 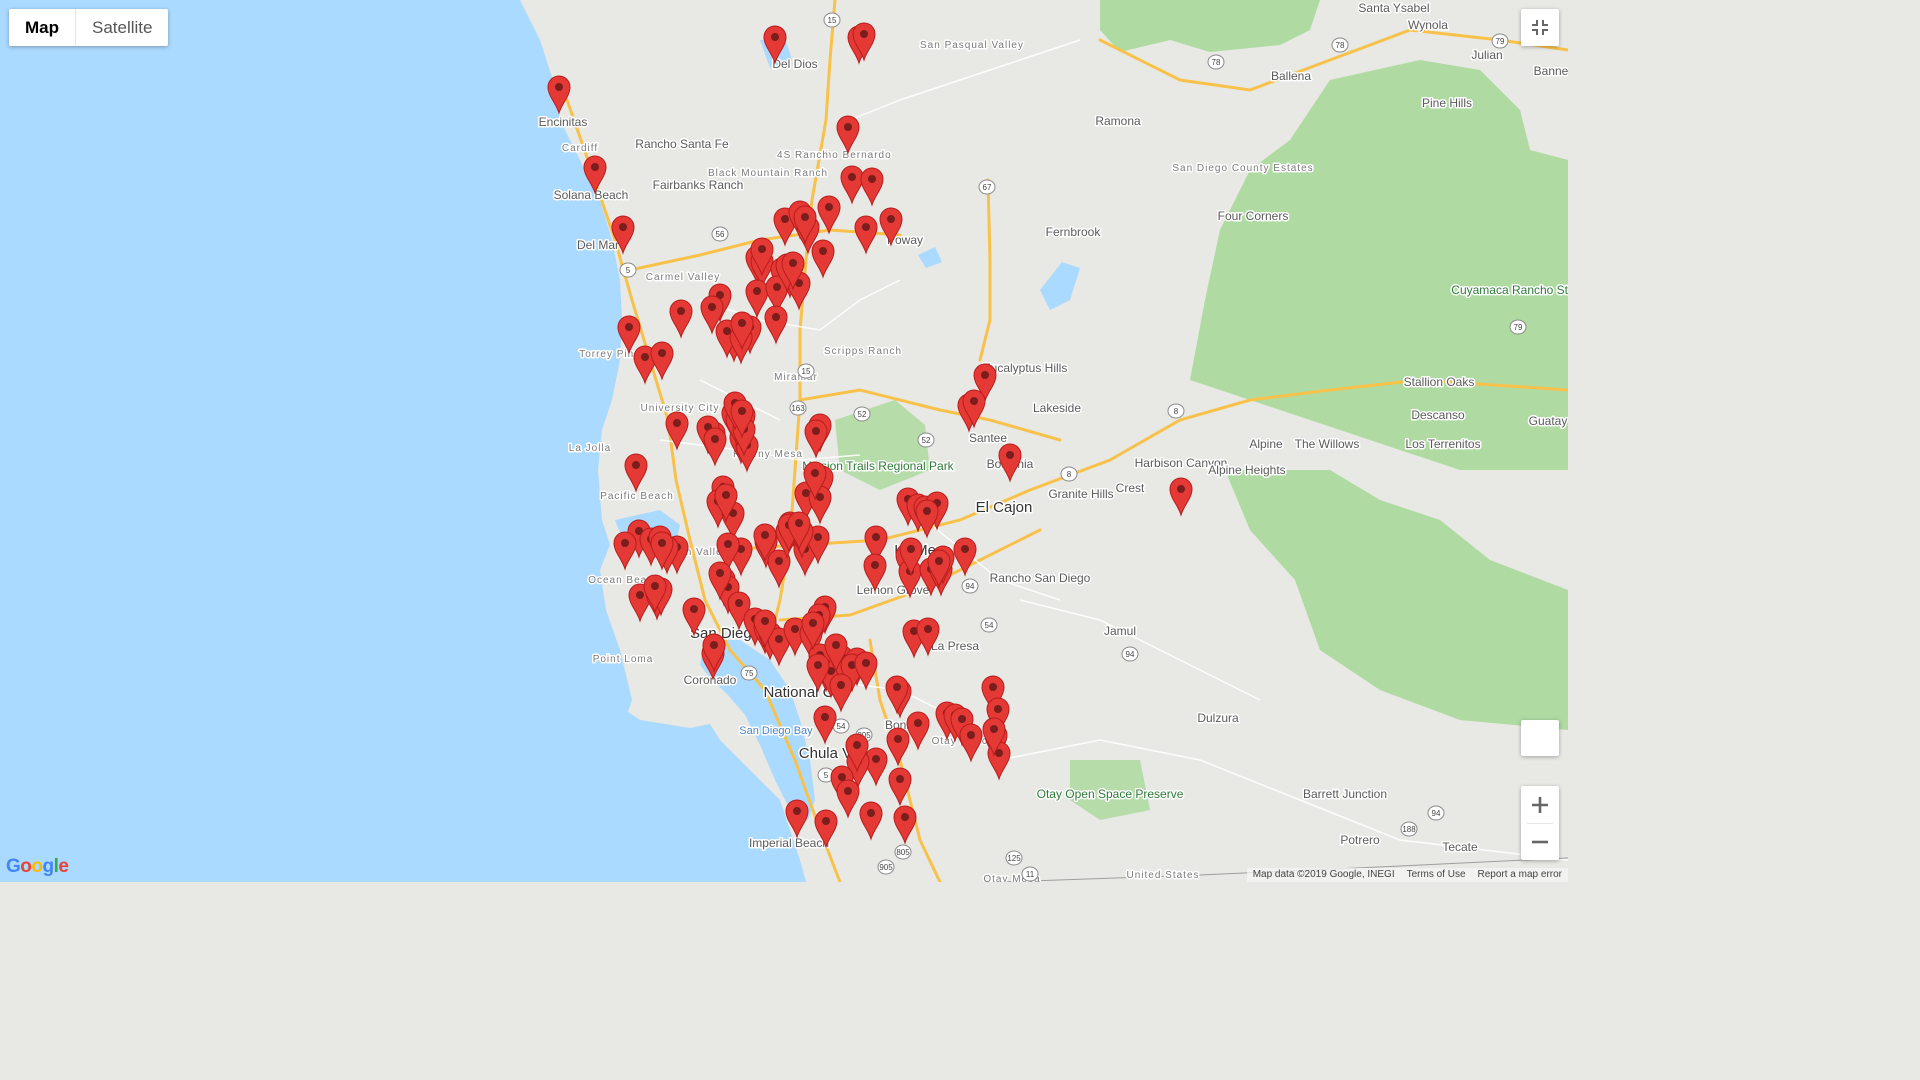 What do you see at coordinates (37, 866) in the screenshot?
I see `google-logo: Google` at bounding box center [37, 866].